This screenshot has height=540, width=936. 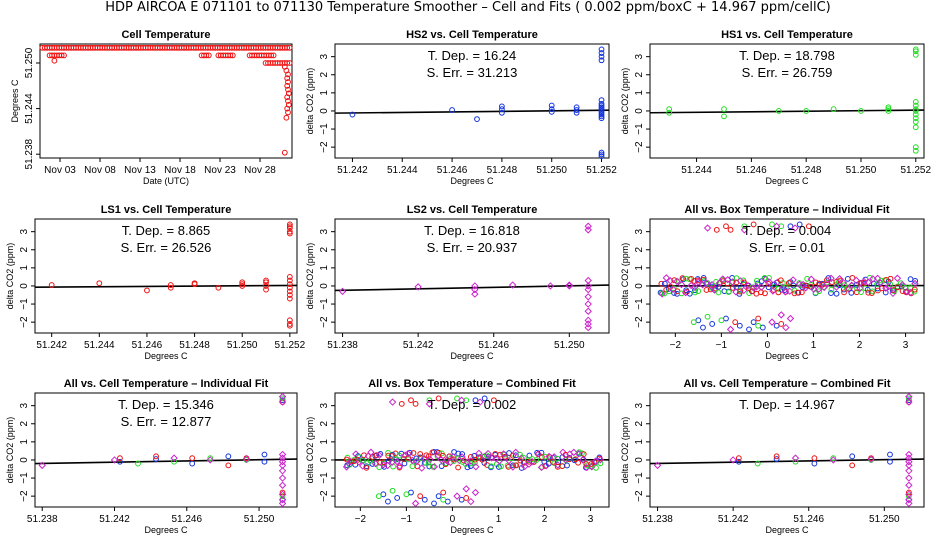 I want to click on y-tick-label: 2, so click(x=24, y=250).